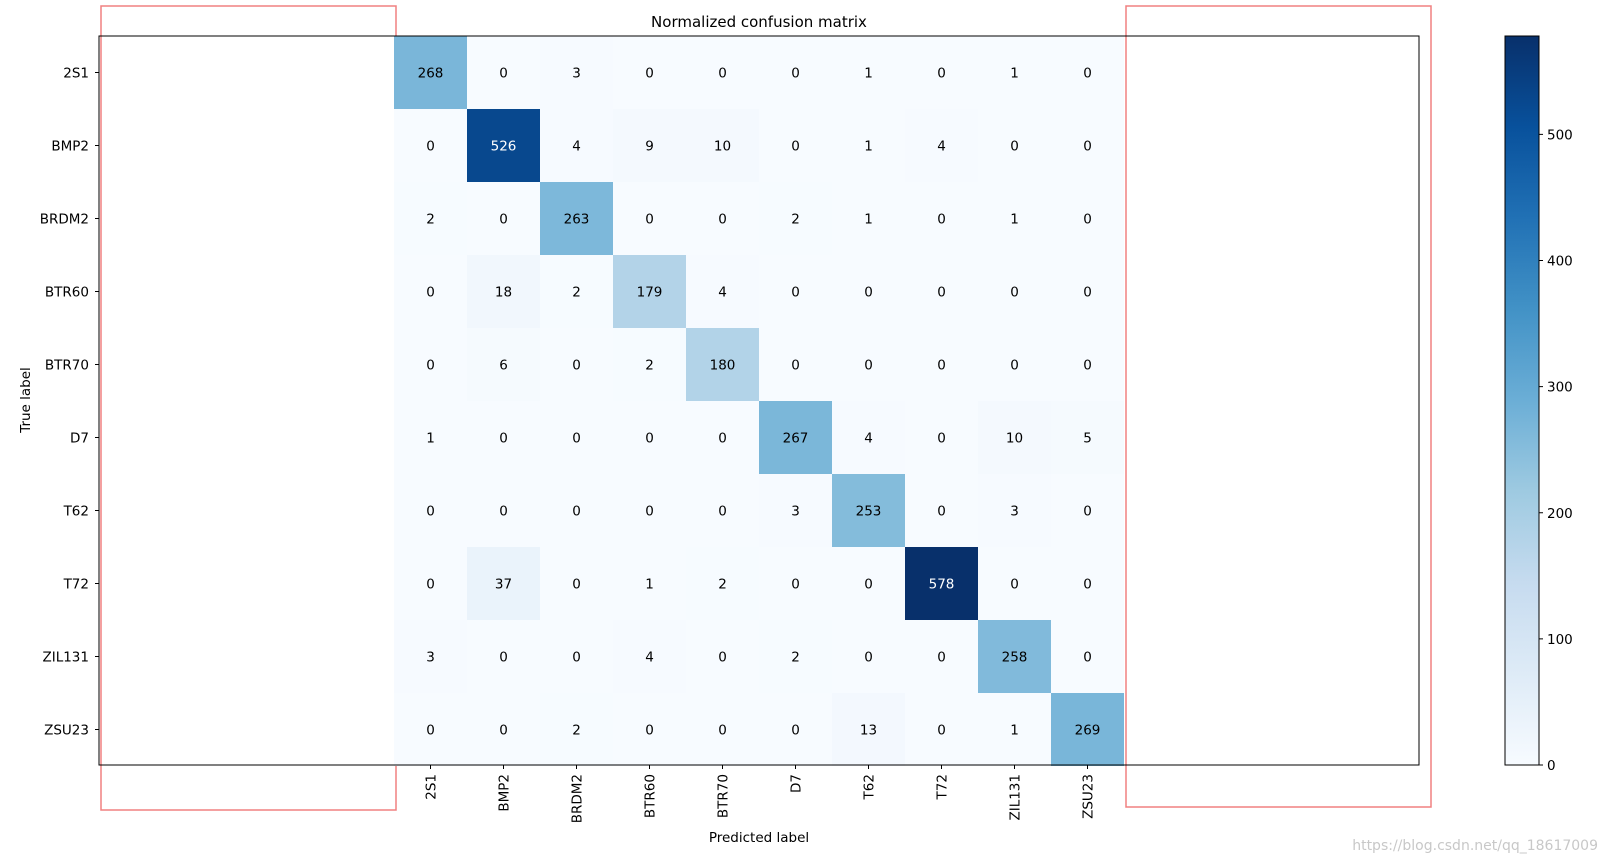 The width and height of the screenshot is (1603, 857). I want to click on cell-value-label: 10, so click(722, 147).